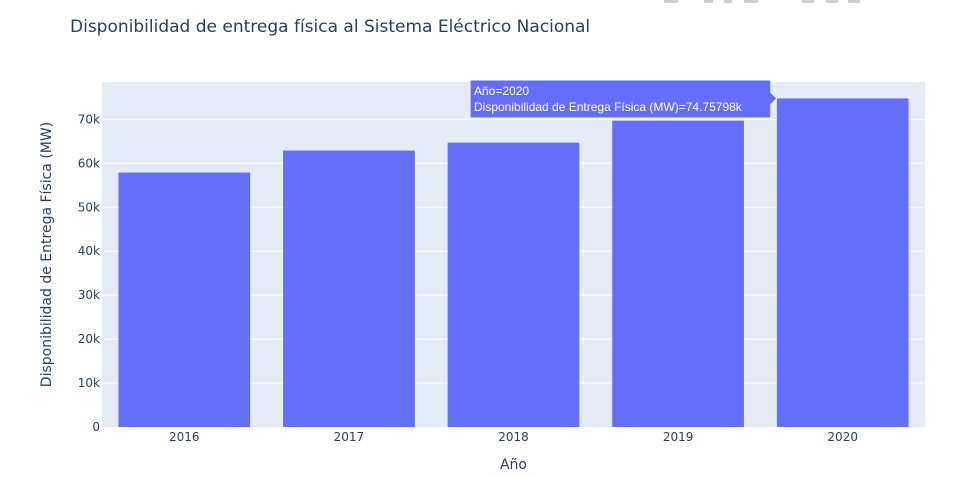 This screenshot has width=953, height=477. What do you see at coordinates (184, 299) in the screenshot?
I see `bar-2016` at bounding box center [184, 299].